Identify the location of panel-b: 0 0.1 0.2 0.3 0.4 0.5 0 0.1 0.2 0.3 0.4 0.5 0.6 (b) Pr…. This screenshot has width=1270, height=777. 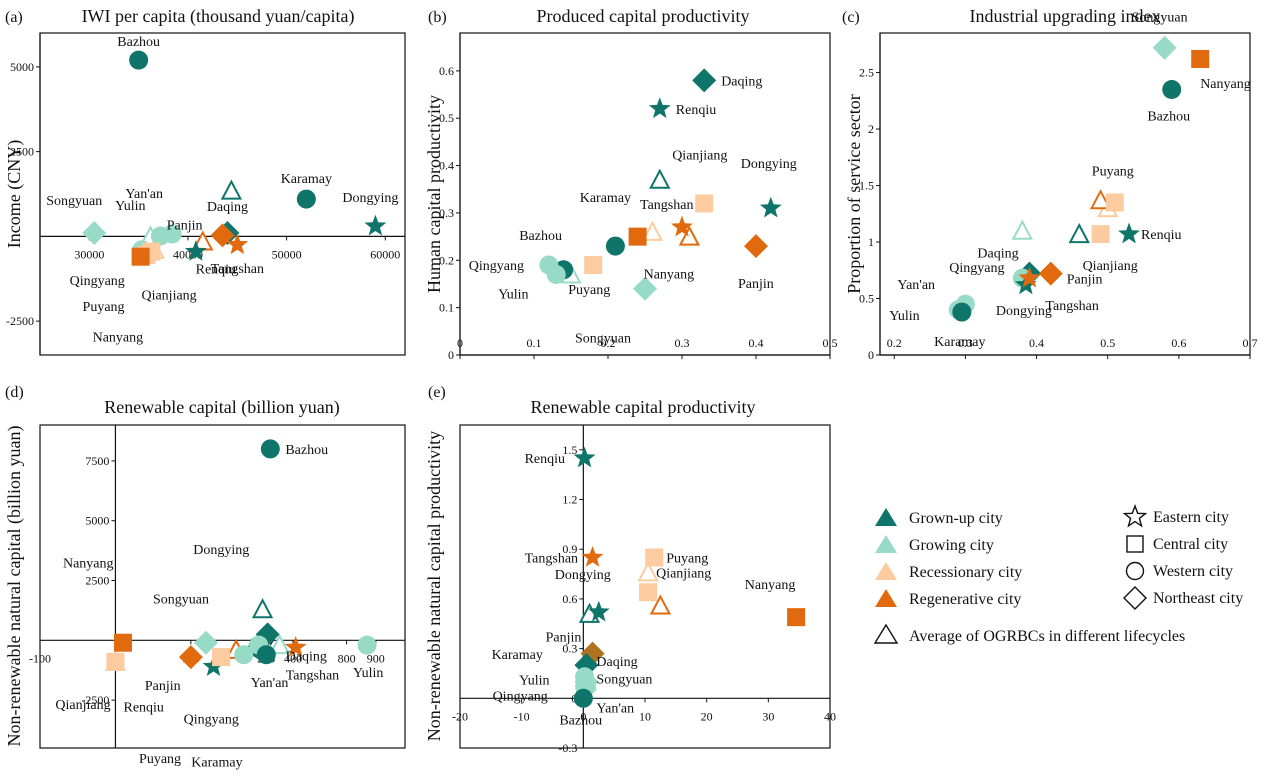
(631, 184).